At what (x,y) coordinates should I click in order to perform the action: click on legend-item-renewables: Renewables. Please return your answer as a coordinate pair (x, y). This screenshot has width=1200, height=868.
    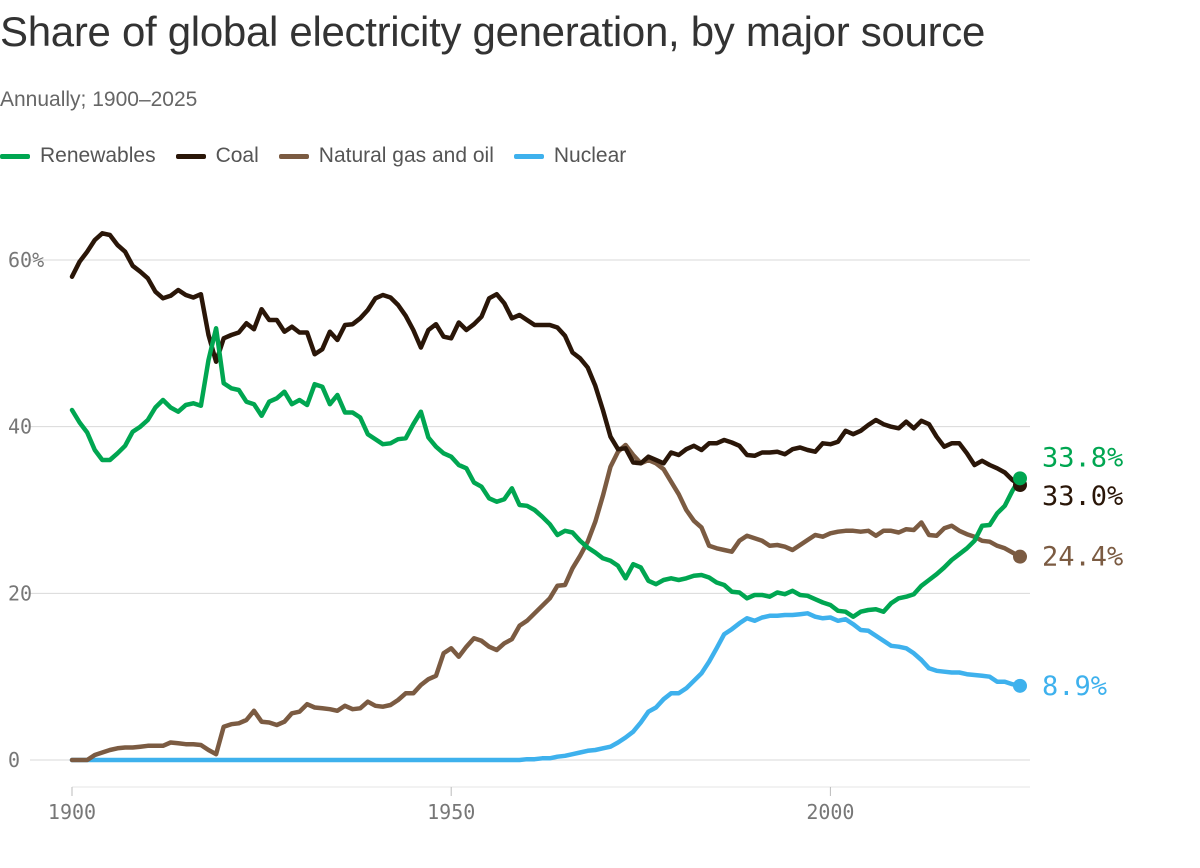
    Looking at the image, I should click on (78, 156).